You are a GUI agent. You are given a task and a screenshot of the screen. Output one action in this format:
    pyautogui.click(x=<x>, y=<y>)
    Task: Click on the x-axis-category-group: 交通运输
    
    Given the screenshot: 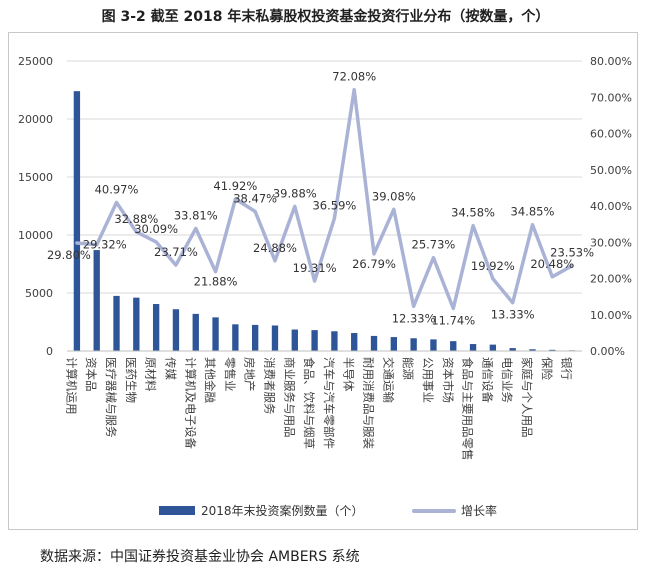 What is the action you would take?
    pyautogui.click(x=388, y=380)
    